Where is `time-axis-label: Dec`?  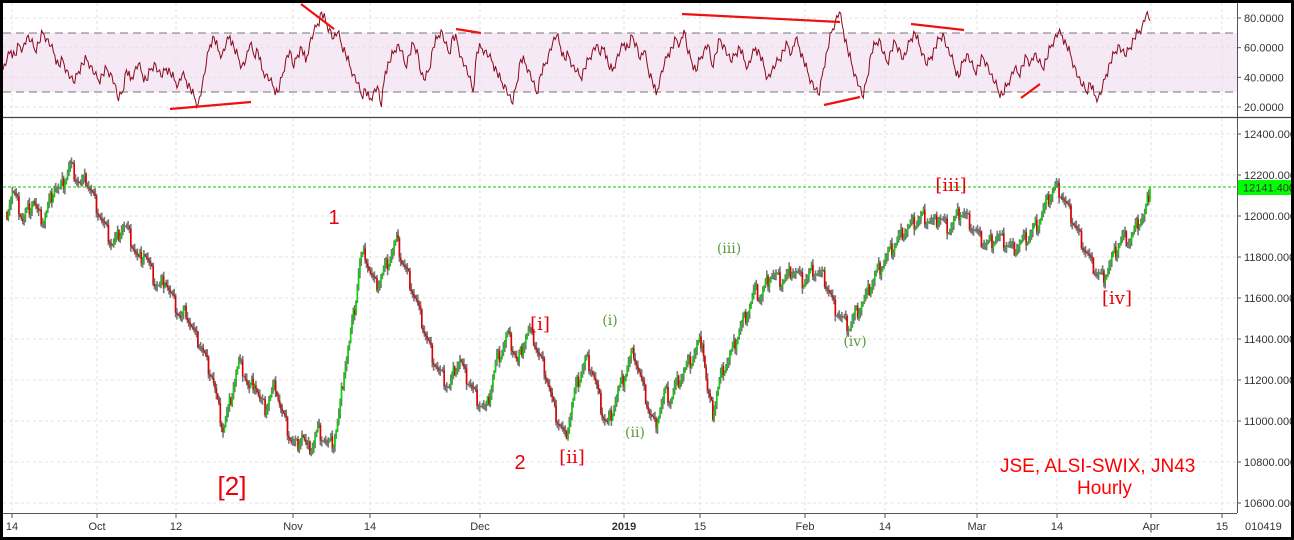 time-axis-label: Dec is located at coordinates (480, 527).